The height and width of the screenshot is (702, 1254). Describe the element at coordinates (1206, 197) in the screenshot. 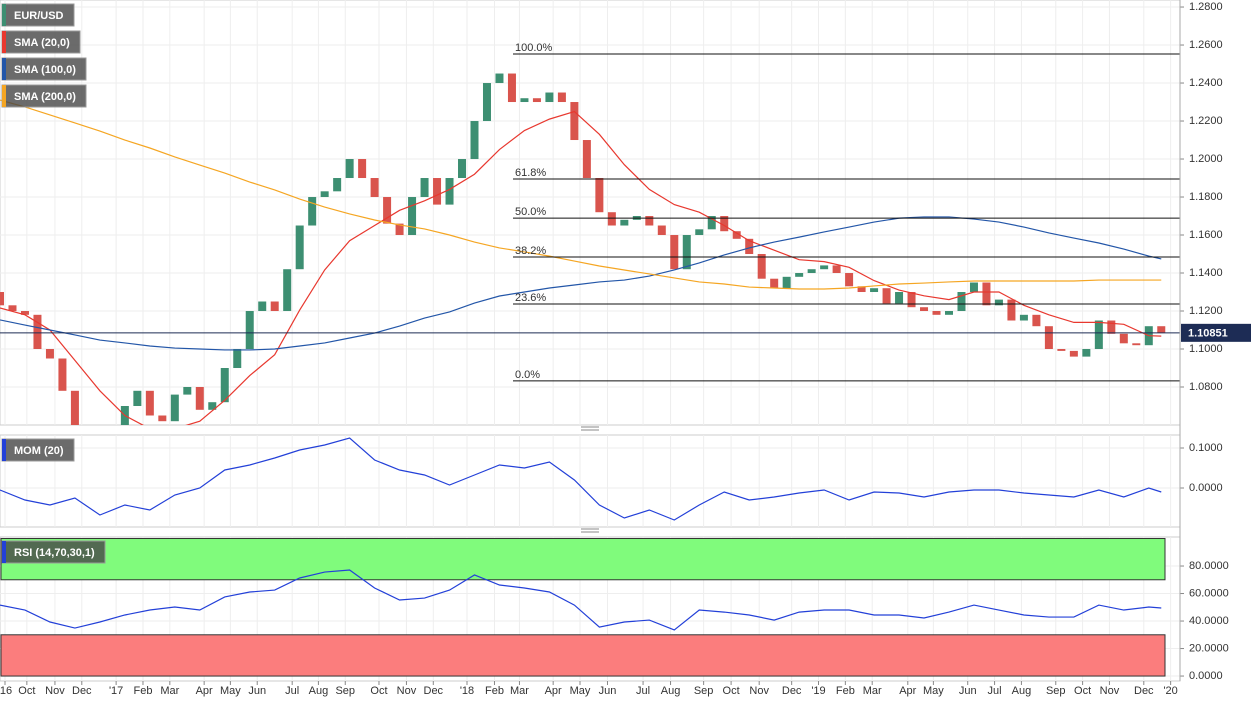

I see `y-tick-label: 1.1800` at that location.